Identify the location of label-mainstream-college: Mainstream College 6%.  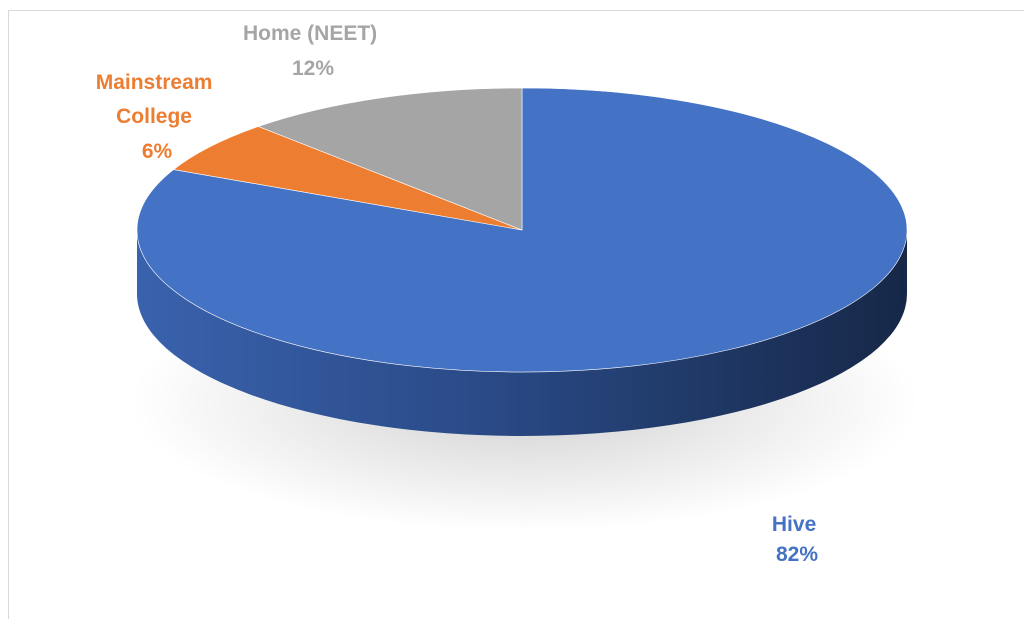
(157, 117).